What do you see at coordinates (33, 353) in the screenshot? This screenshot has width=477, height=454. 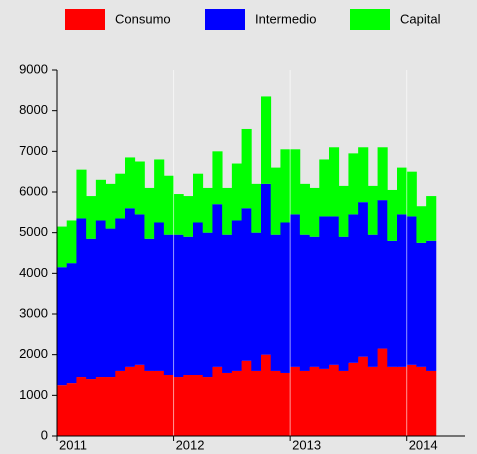 I see `y-tick-label: 2000` at bounding box center [33, 353].